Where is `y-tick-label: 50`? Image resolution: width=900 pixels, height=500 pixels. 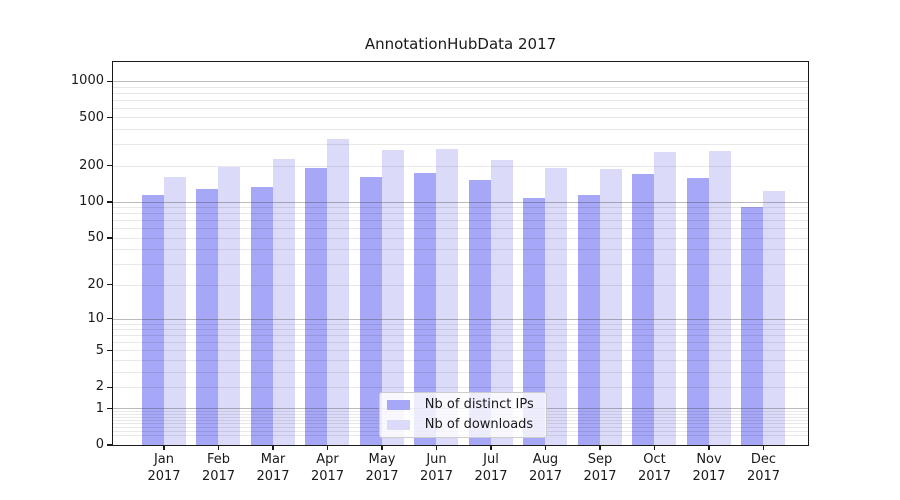
y-tick-label: 50 is located at coordinates (95, 237).